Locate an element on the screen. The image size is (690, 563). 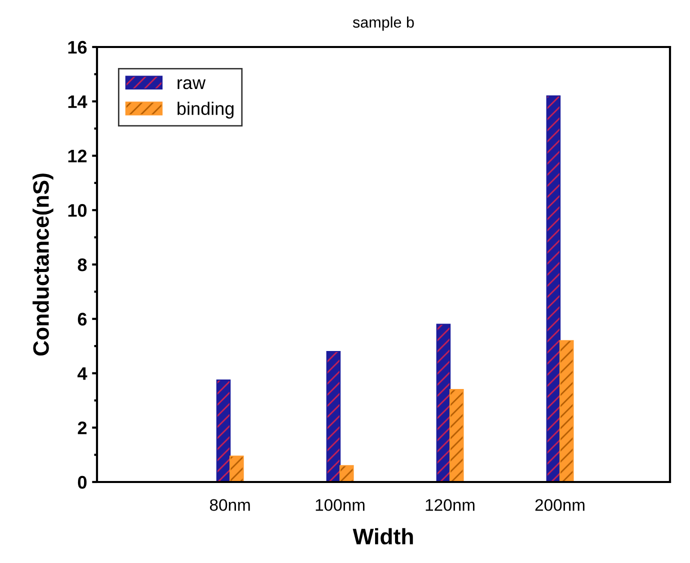
x-tick-label: 80nm is located at coordinates (230, 505).